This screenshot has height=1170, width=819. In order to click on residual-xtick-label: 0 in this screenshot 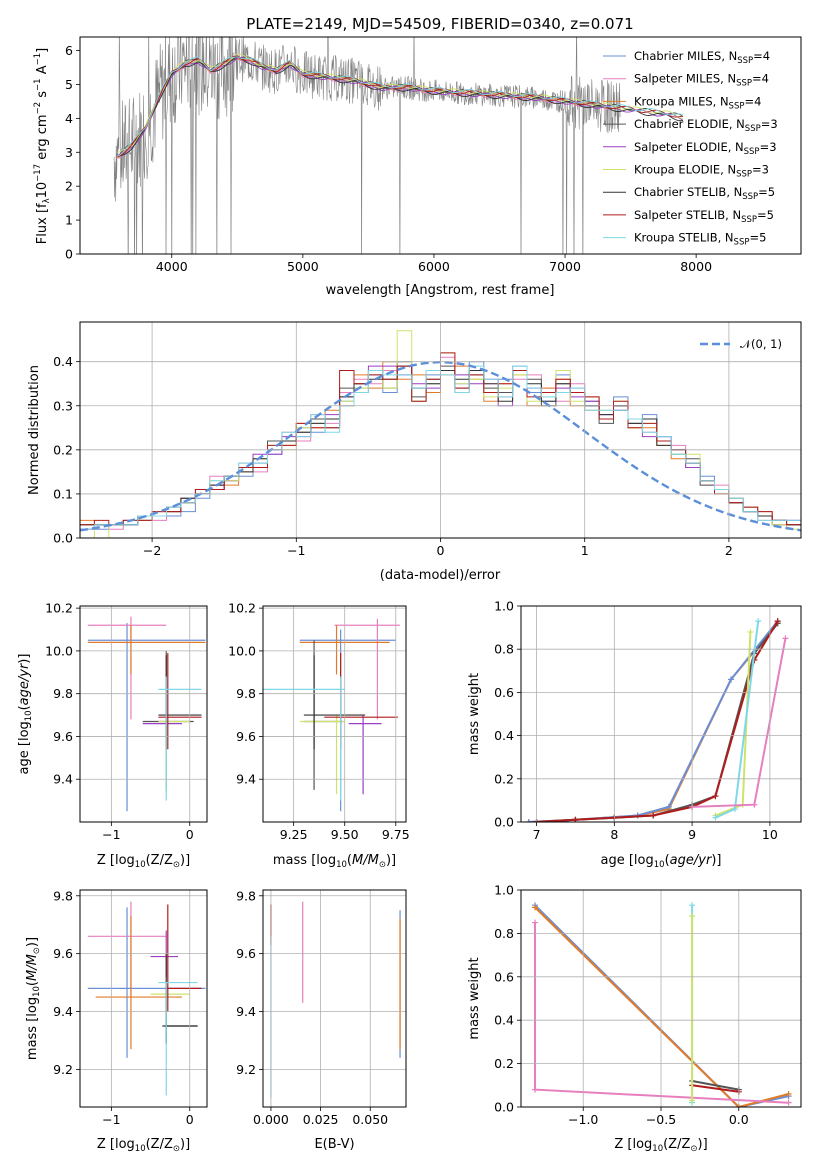, I will do `click(441, 550)`.